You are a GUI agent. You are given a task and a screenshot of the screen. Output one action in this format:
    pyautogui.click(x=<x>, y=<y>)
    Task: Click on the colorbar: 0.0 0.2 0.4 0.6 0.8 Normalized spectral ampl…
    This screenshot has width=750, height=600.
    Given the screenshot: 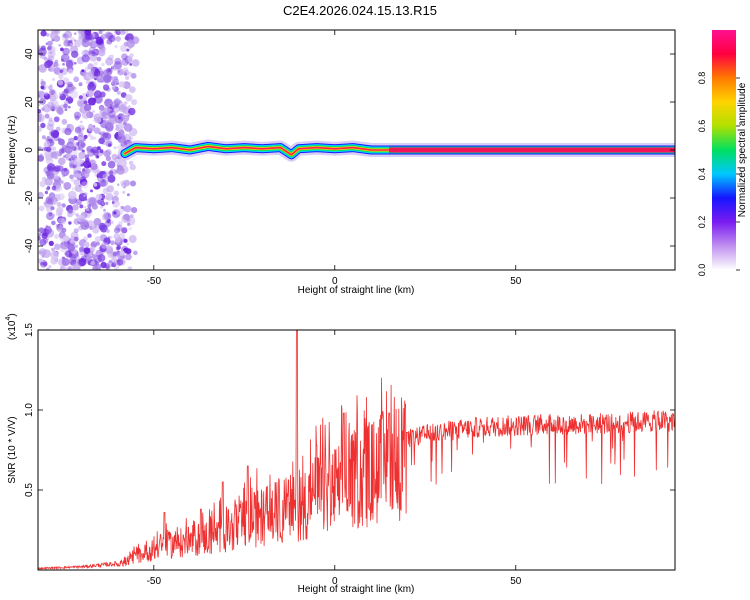 What is the action you would take?
    pyautogui.click(x=722, y=153)
    